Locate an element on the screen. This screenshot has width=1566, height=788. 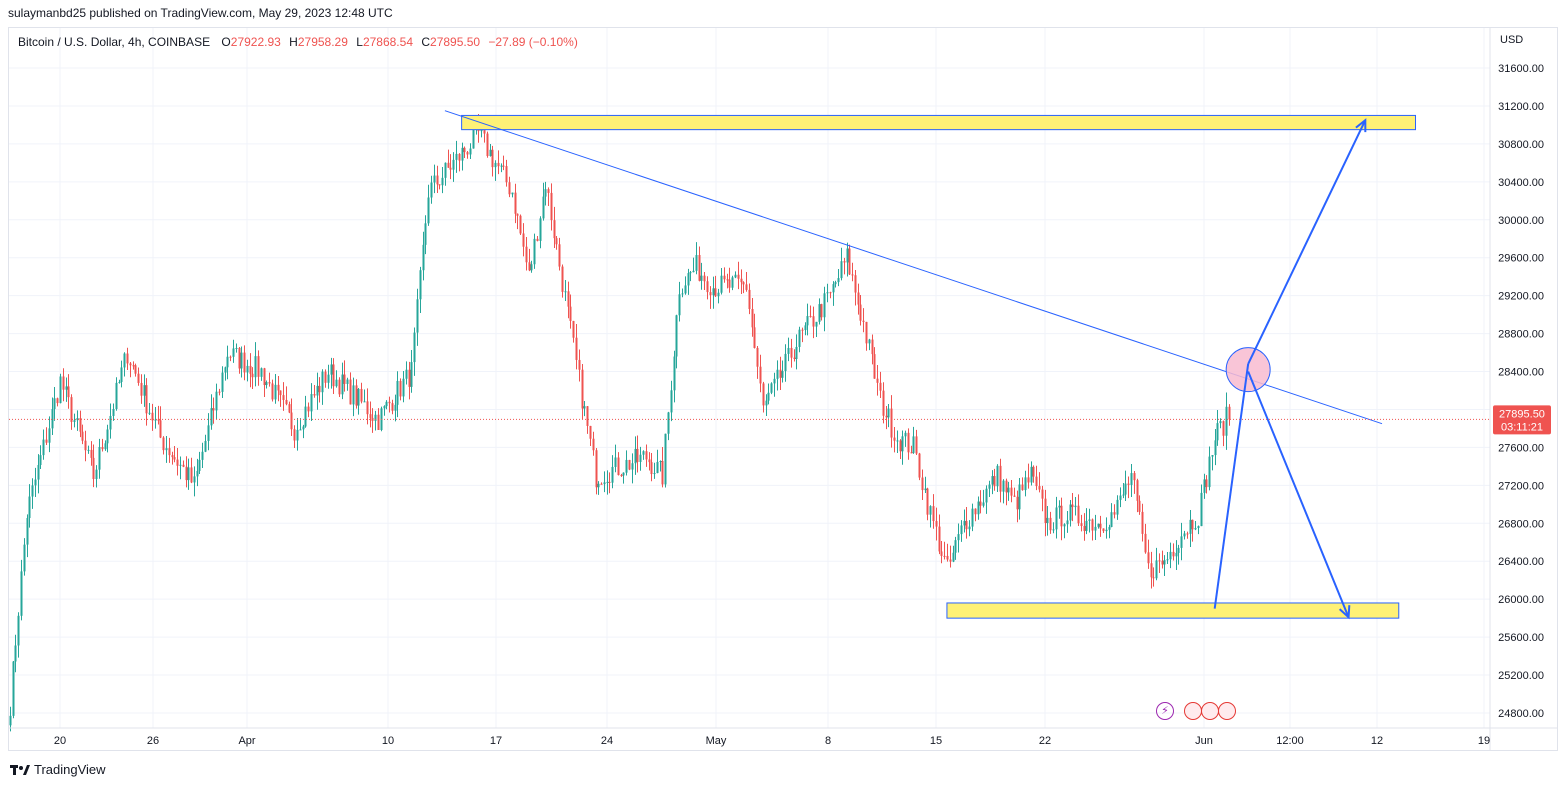
currency-label: USD is located at coordinates (1512, 40).